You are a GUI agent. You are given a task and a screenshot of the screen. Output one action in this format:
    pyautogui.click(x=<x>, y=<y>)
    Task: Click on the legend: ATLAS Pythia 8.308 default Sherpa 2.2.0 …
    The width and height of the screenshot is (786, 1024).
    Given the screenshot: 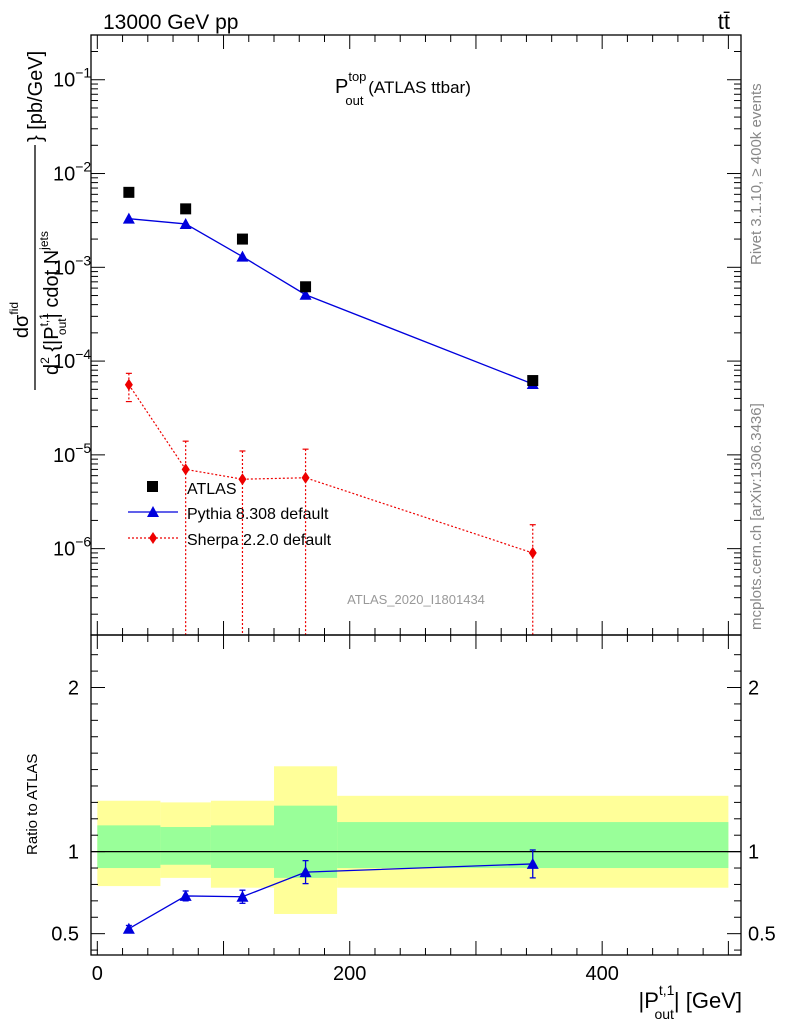 What is the action you would take?
    pyautogui.click(x=230, y=515)
    